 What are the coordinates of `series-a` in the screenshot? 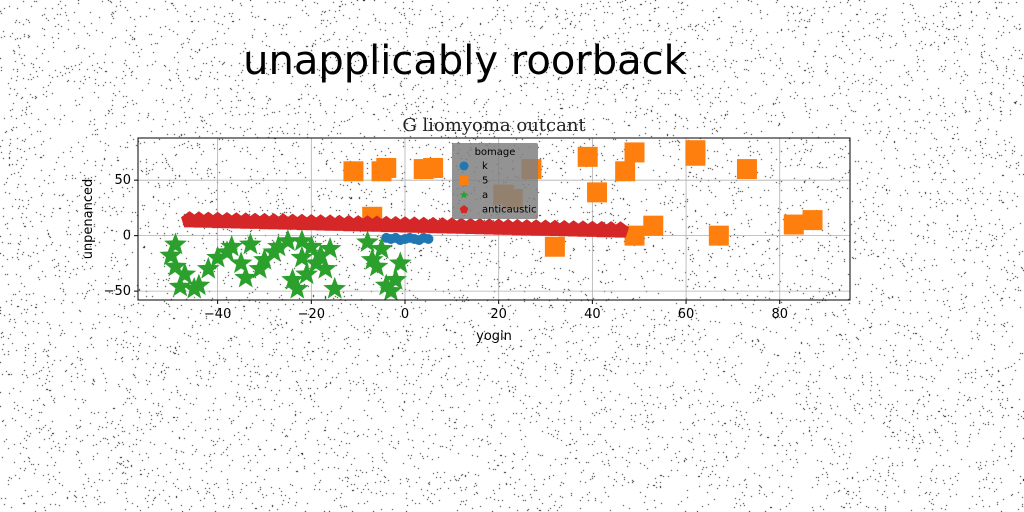 It's located at (285, 265).